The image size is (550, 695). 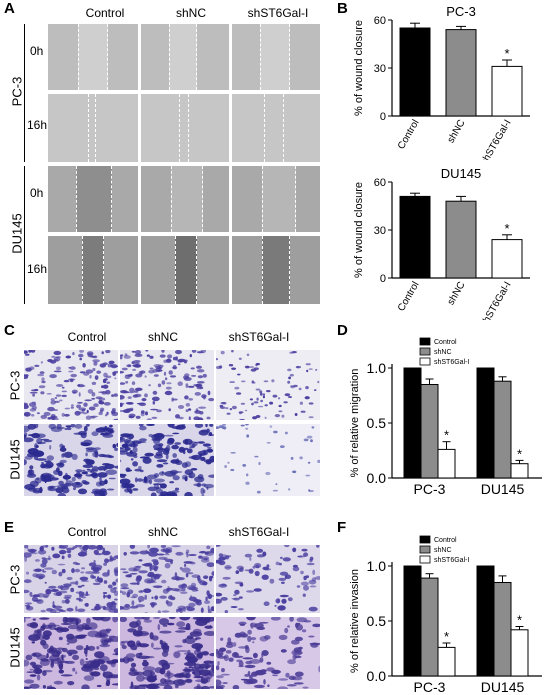 I want to click on chart-b-du145-x-tick-label-2: shST6Gal-I, so click(x=496, y=300).